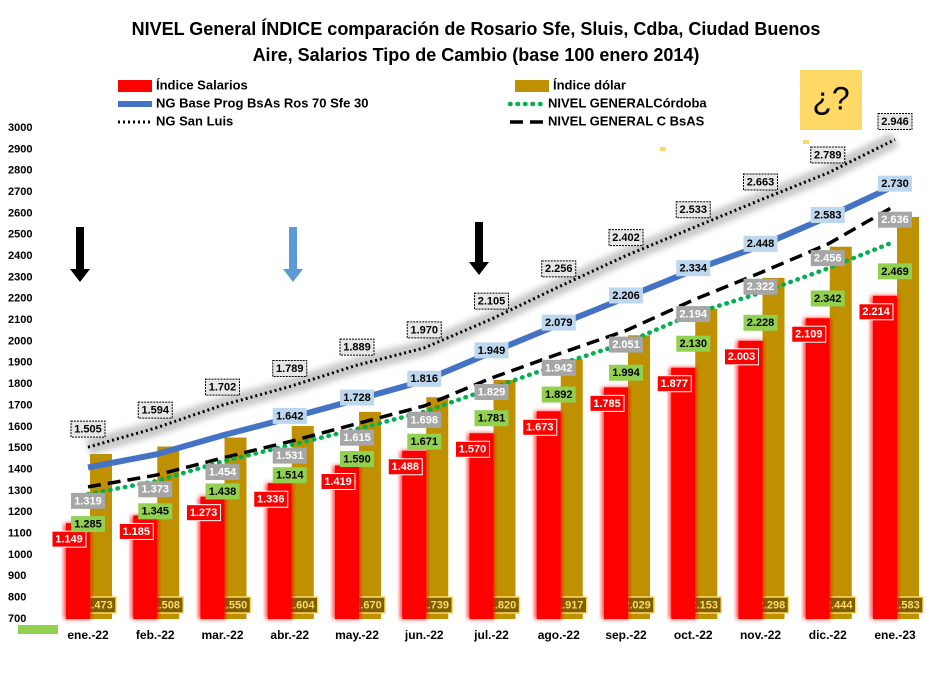  Describe the element at coordinates (357, 459) in the screenshot. I see `value-label: 1.590` at that location.